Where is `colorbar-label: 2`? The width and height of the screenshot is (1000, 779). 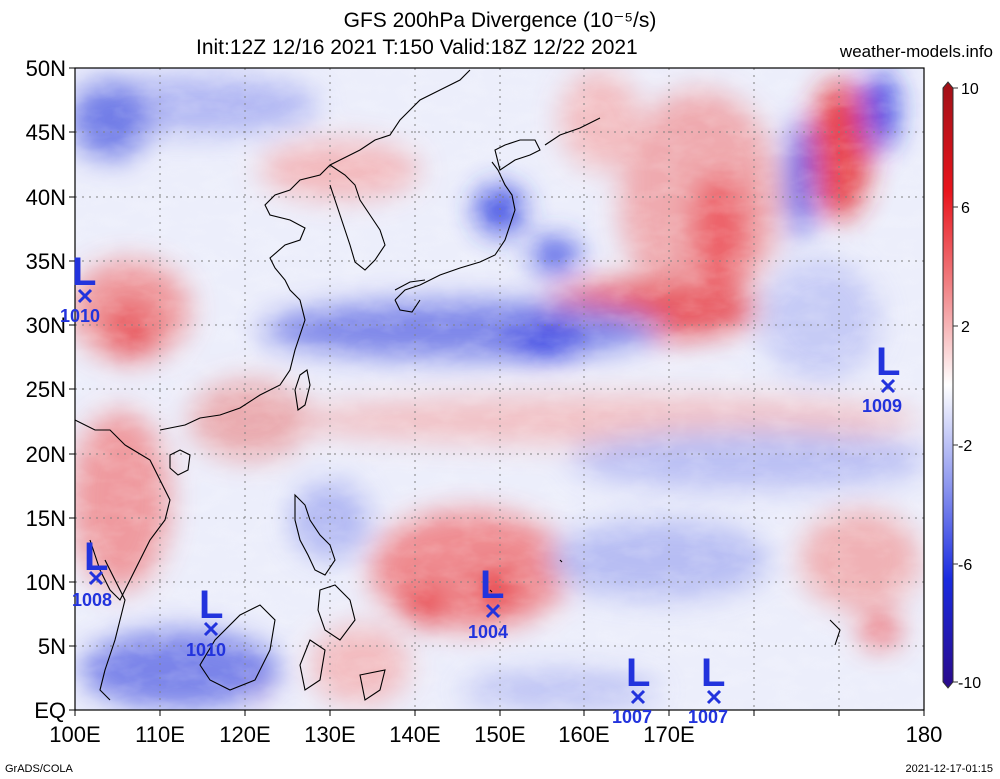 colorbar-label: 2 is located at coordinates (965, 327).